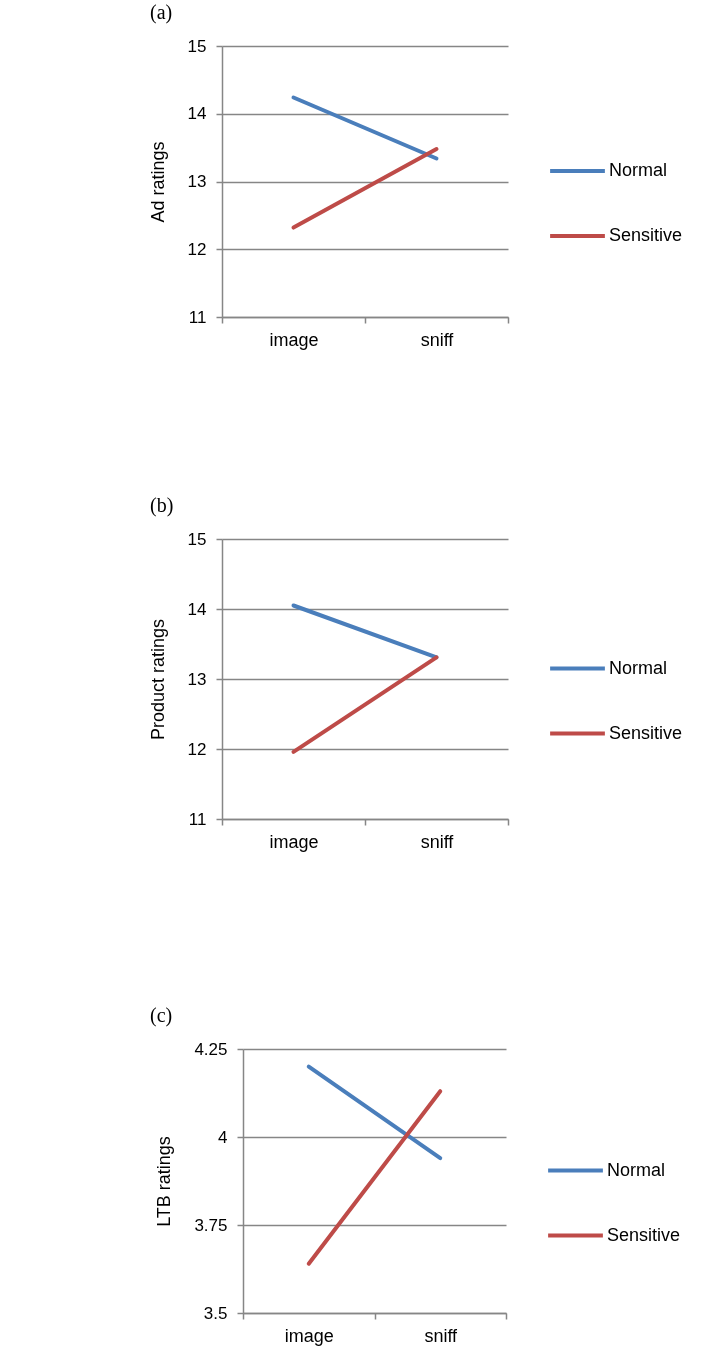 The width and height of the screenshot is (706, 1364). Describe the element at coordinates (164, 1181) in the screenshot. I see `y-axis-title: LTB ratings` at that location.